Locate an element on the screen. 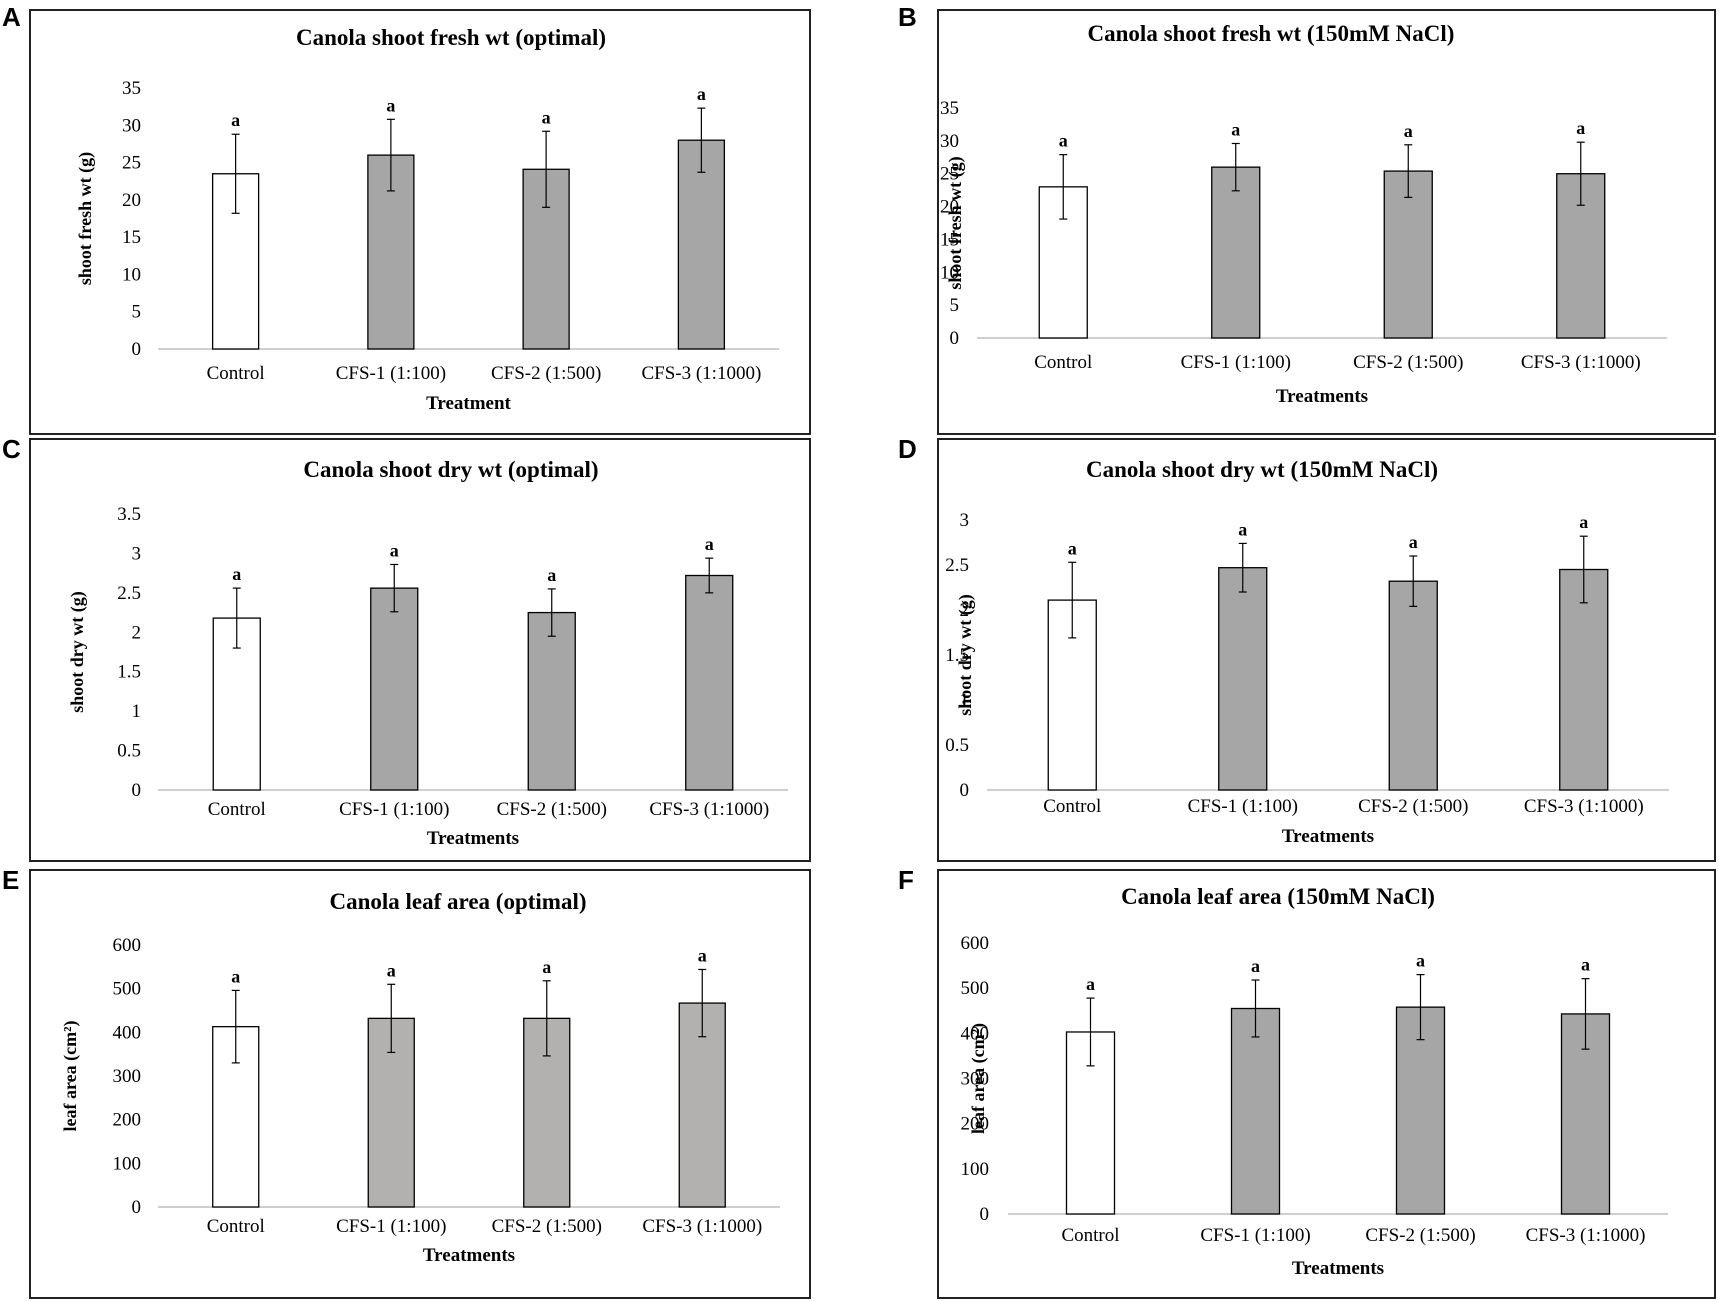 This screenshot has width=1719, height=1301. chart-c-category-cfs-3: CFS-3 (1:1000) is located at coordinates (709, 809).